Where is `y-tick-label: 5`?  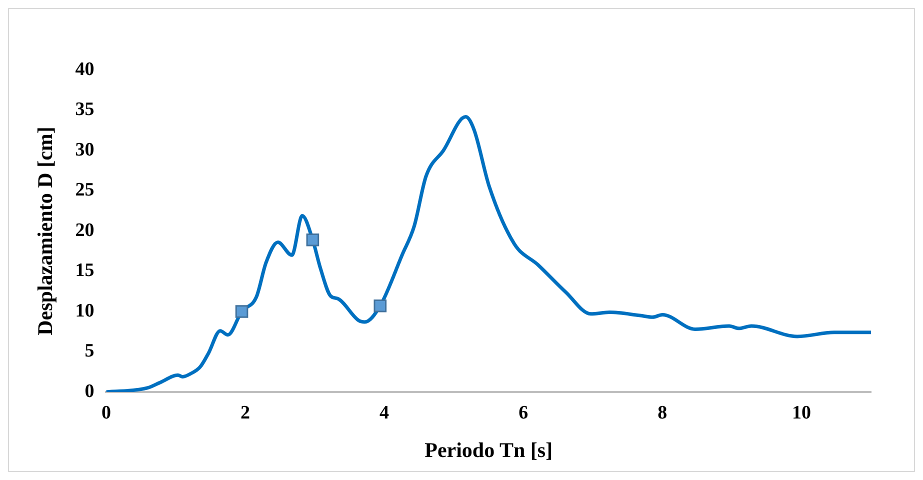
y-tick-label: 5 is located at coordinates (89, 351).